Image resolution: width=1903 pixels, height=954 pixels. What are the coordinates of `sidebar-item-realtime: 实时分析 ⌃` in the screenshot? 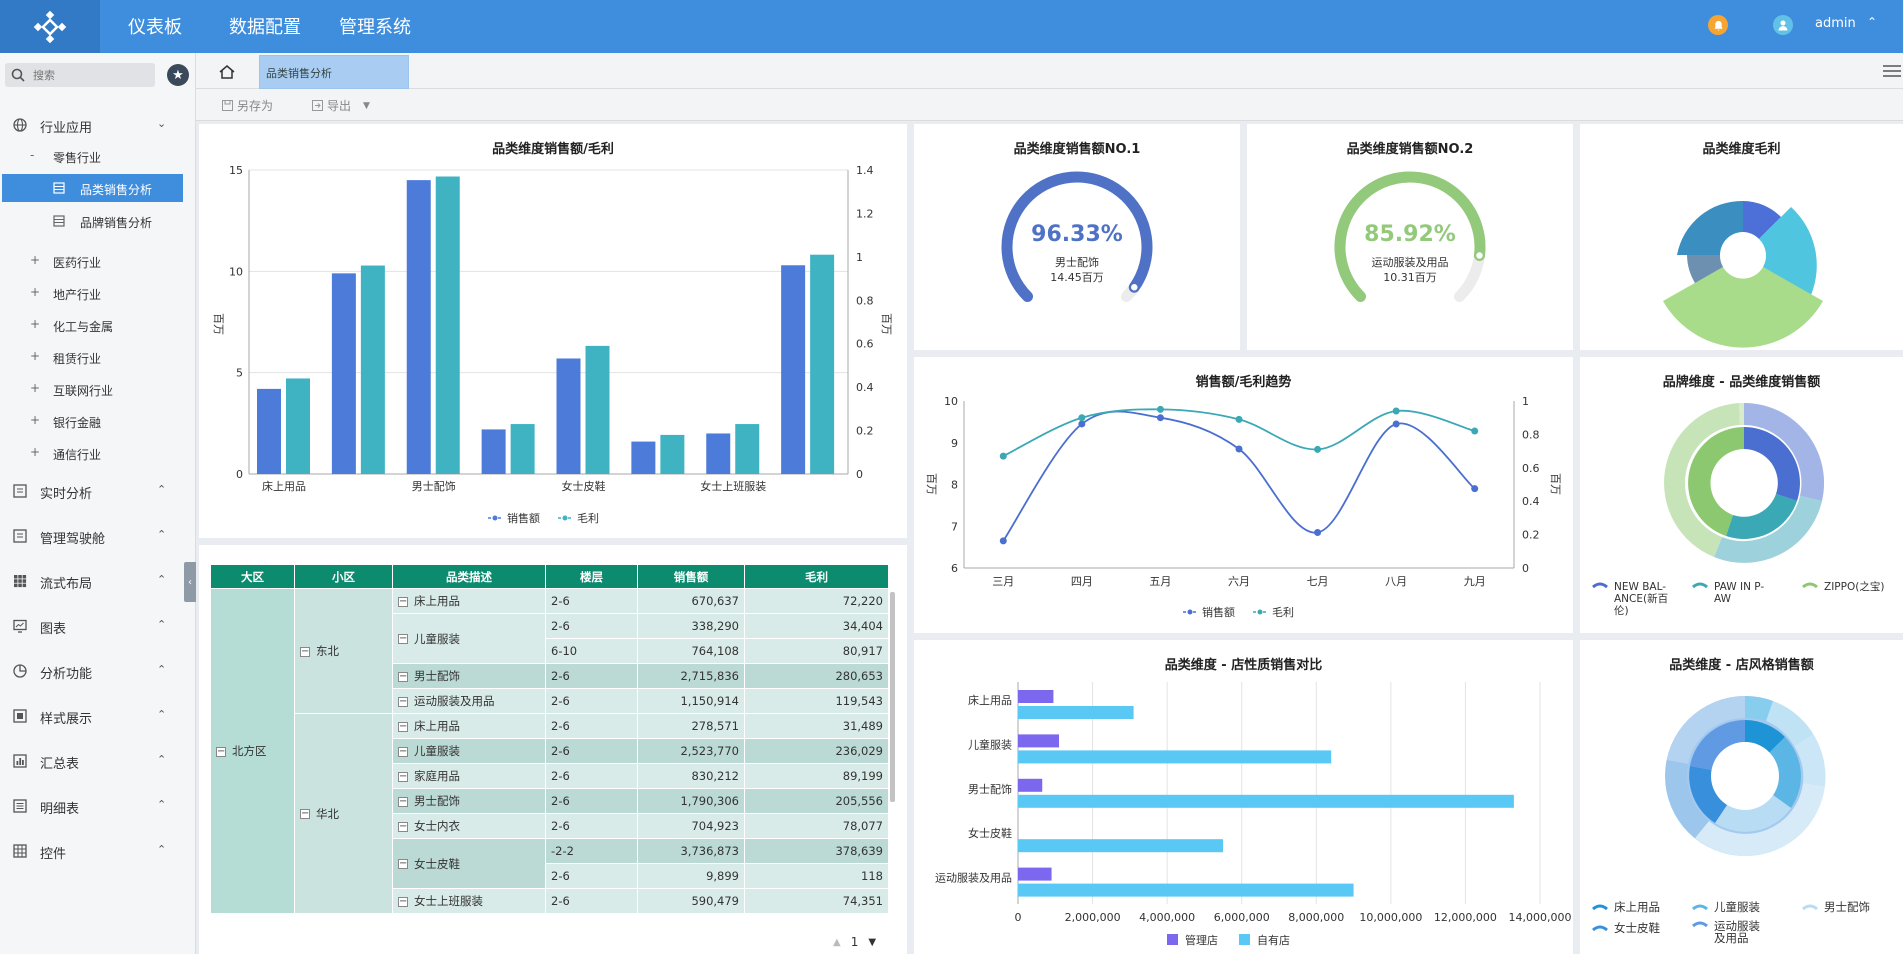 It's located at (98, 491).